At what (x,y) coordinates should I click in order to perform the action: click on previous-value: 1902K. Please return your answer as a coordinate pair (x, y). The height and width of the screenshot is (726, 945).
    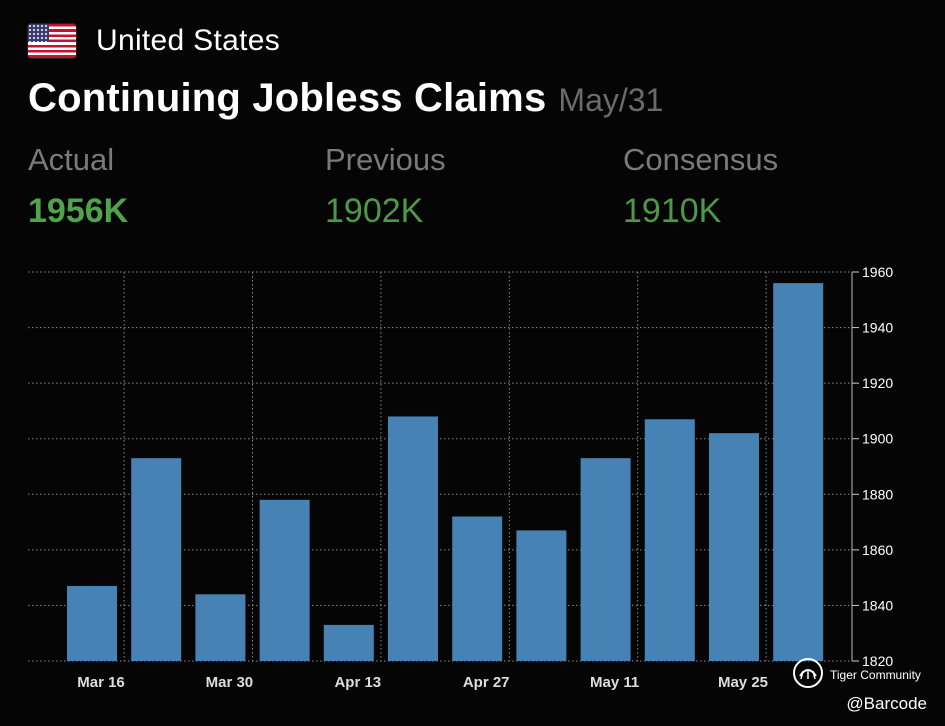
    Looking at the image, I should click on (374, 211).